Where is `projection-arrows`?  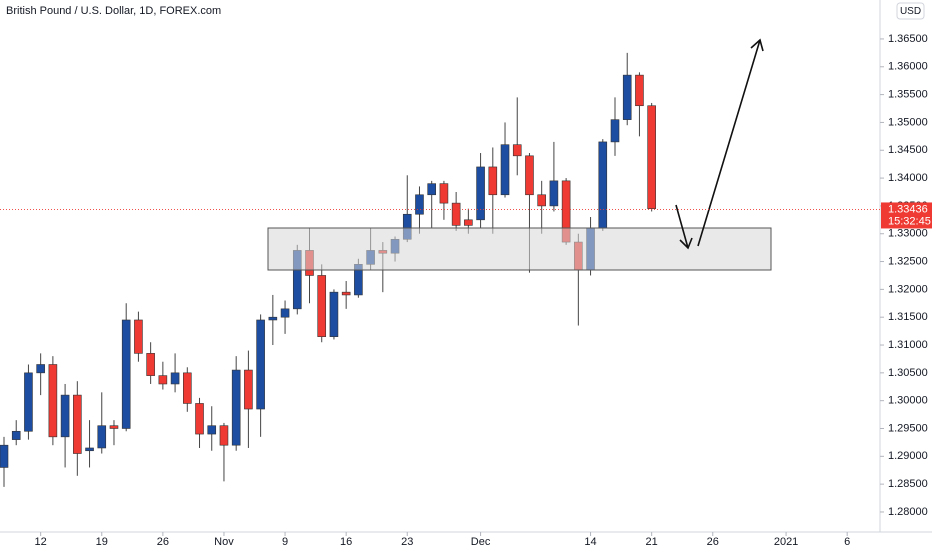
projection-arrows is located at coordinates (719, 144).